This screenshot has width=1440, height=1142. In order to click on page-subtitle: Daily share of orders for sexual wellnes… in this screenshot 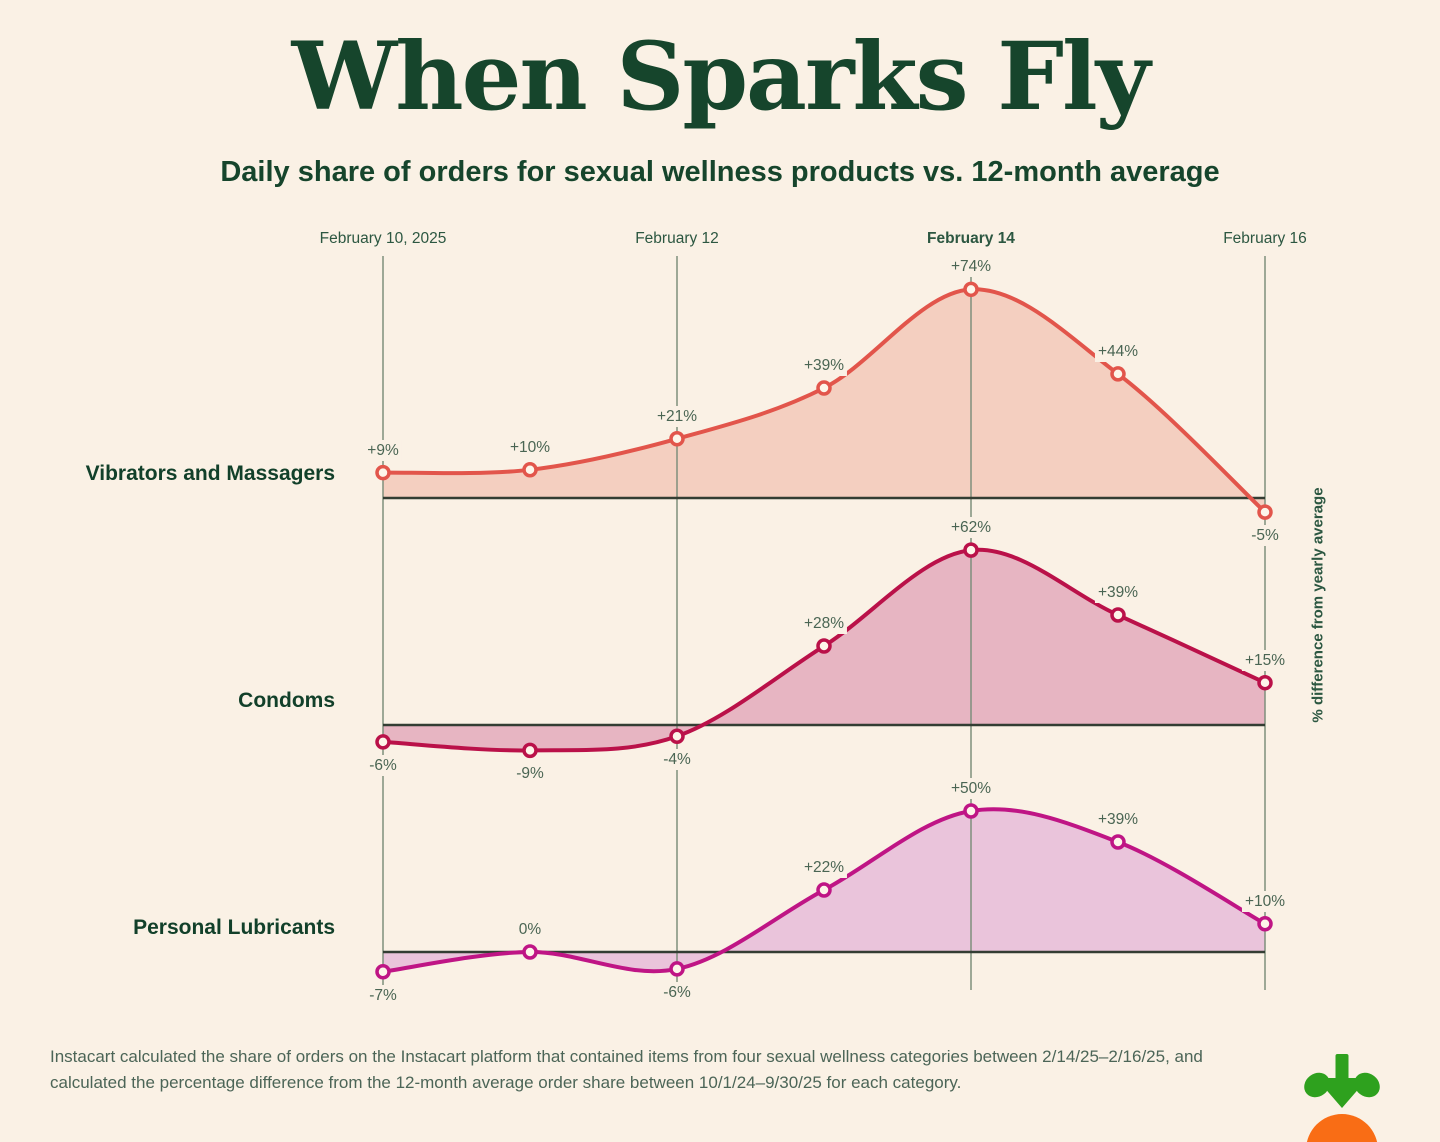, I will do `click(720, 172)`.